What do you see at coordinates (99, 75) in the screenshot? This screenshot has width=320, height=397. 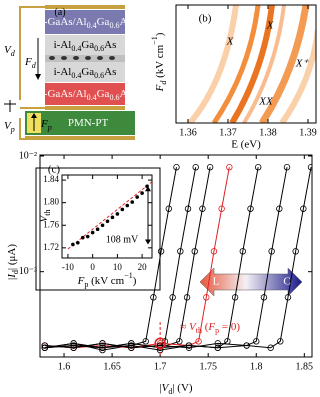 I see `text: 0.6` at bounding box center [99, 75].